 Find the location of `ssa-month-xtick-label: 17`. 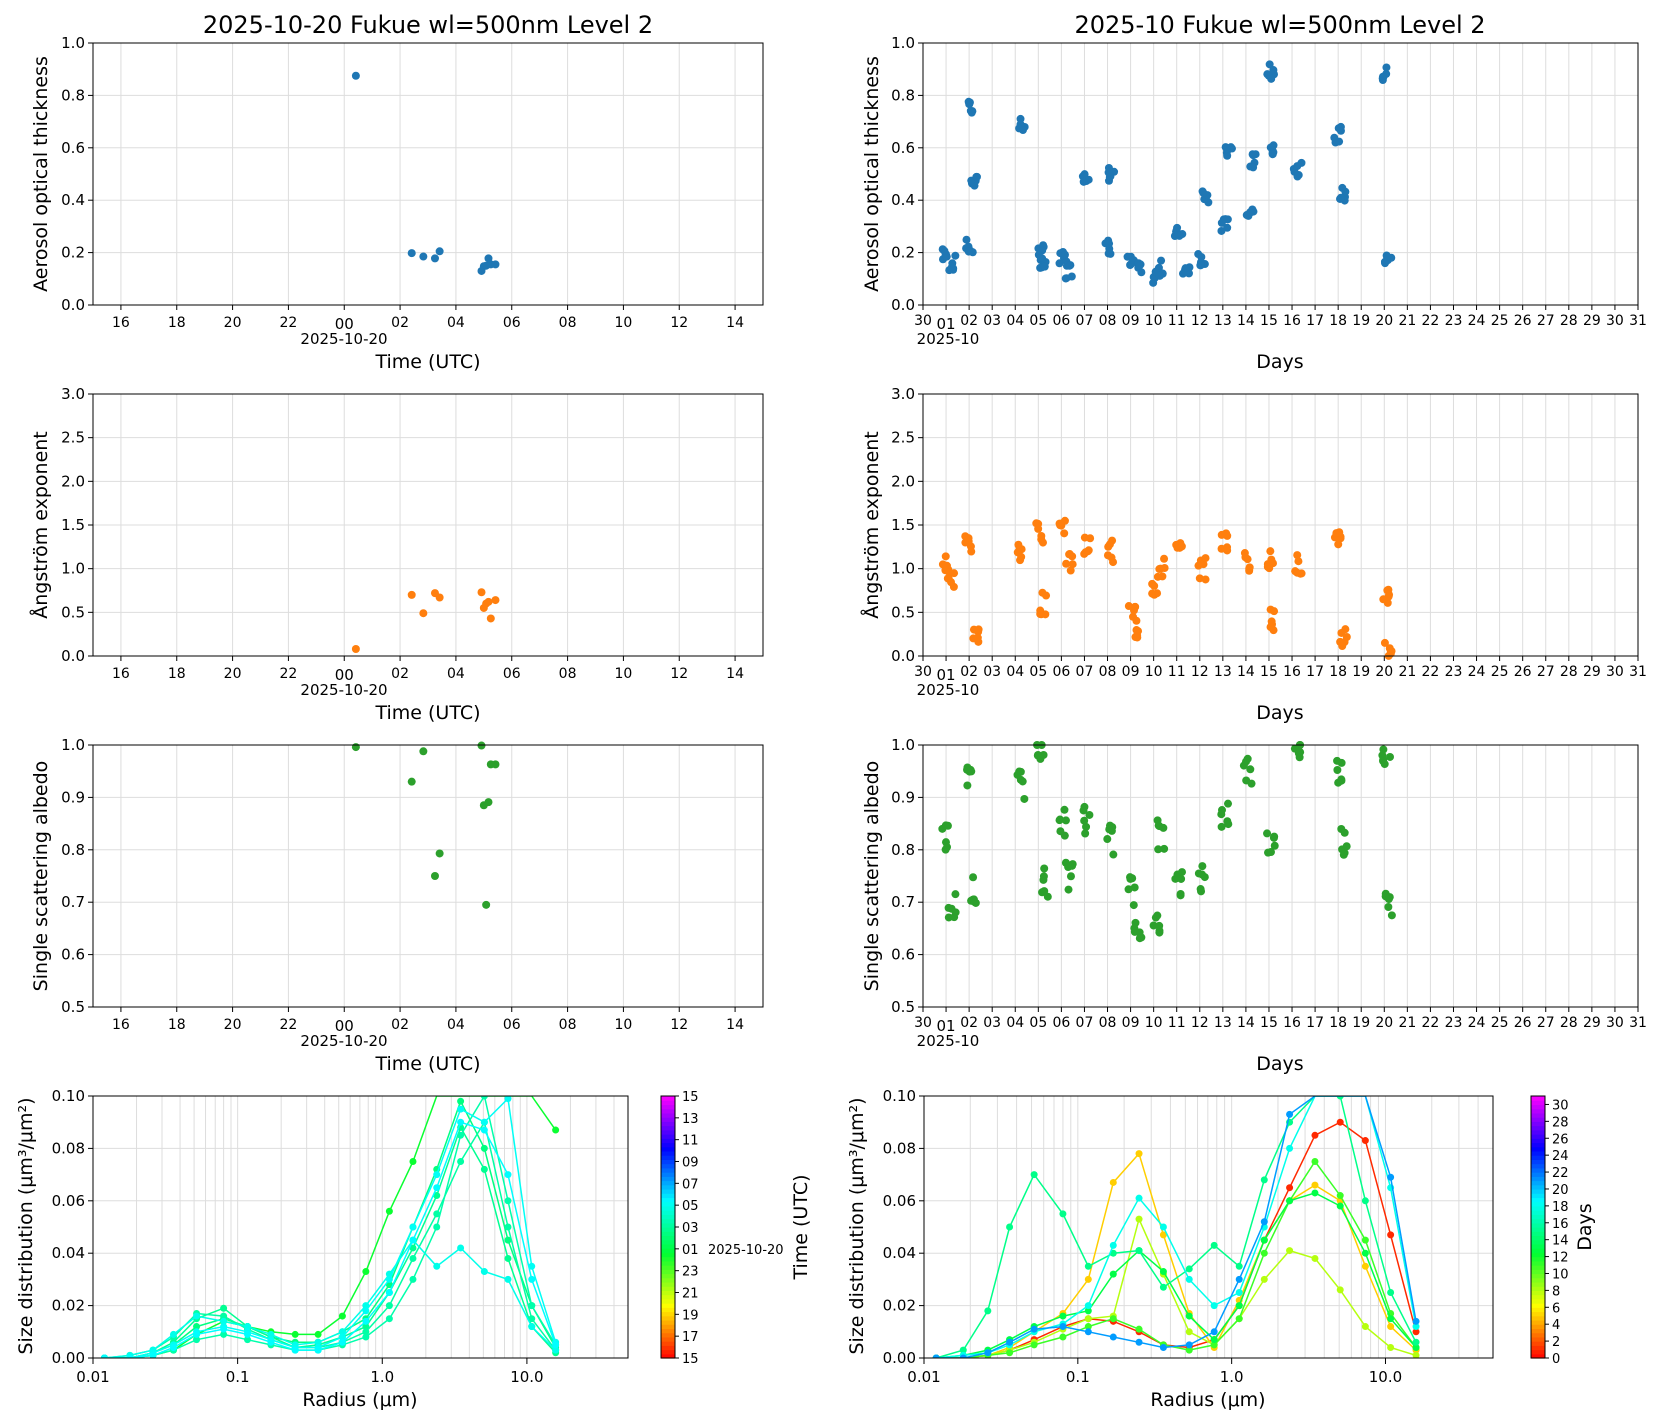

ssa-month-xtick-label: 17 is located at coordinates (1315, 1023).